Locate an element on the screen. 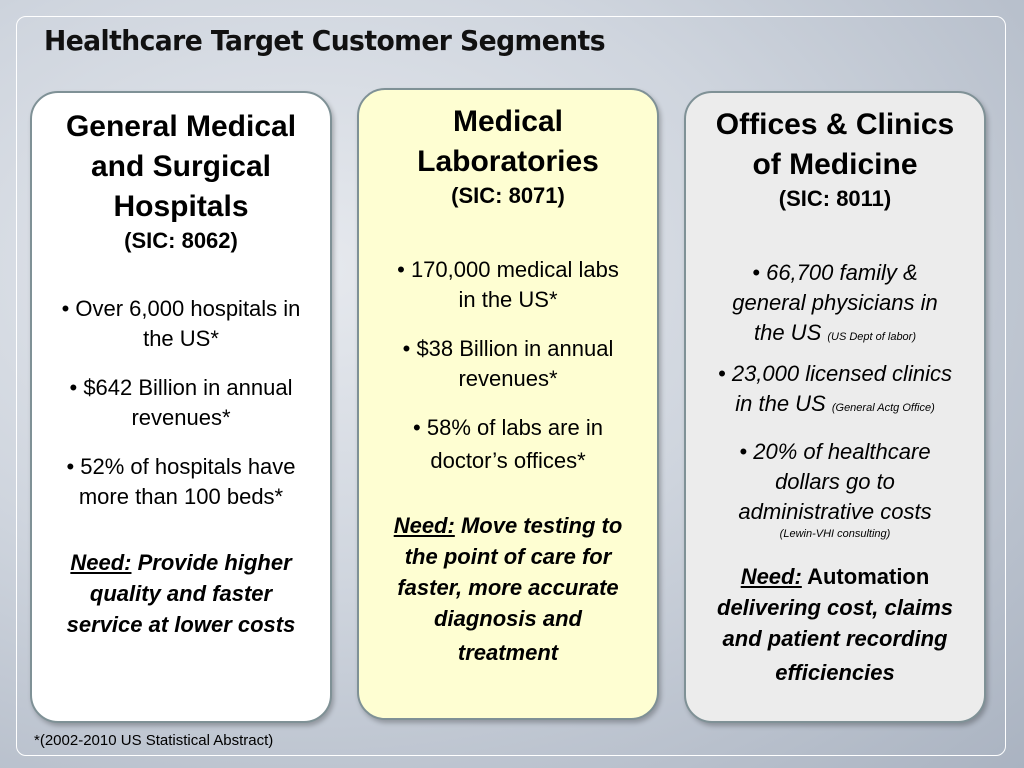 The height and width of the screenshot is (768, 1024). heading-line: Laboratories is located at coordinates (508, 161).